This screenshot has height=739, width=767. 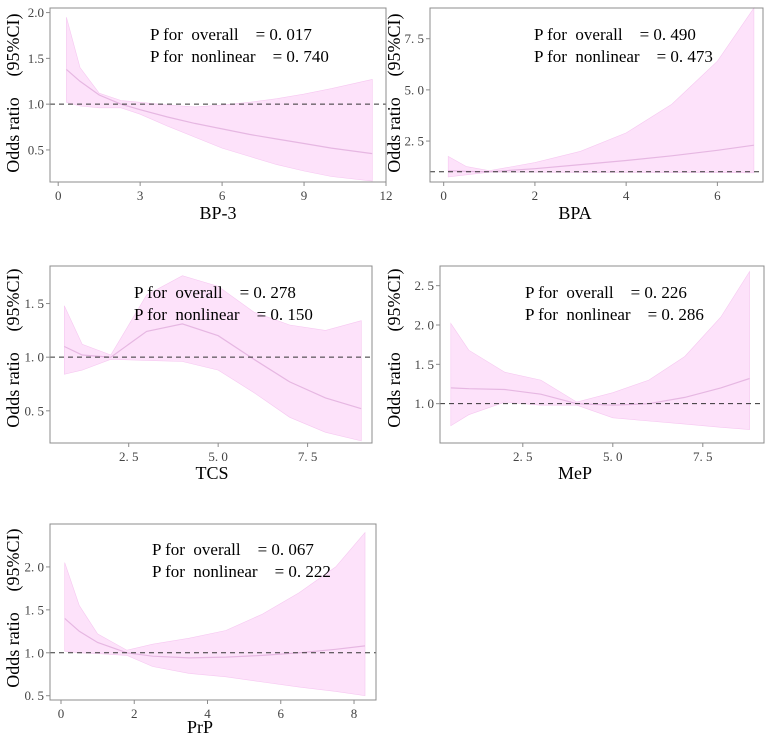 I want to click on panel-bp3-ytick-label: 2.0, so click(x=36, y=12).